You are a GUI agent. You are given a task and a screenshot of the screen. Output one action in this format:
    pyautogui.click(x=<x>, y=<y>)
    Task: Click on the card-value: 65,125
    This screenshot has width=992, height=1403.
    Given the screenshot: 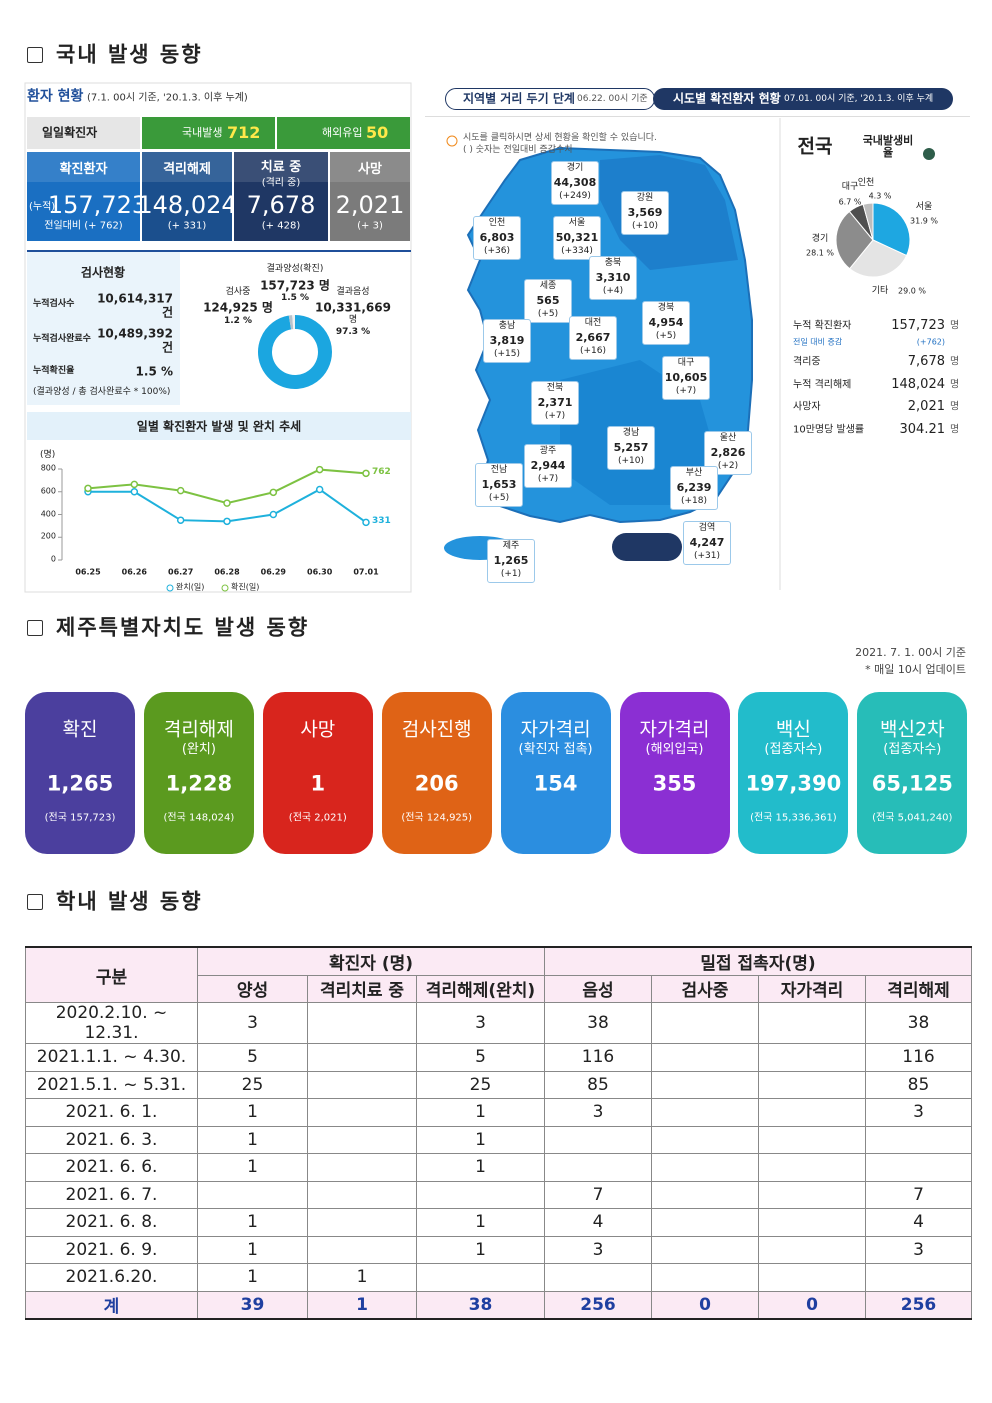 What is the action you would take?
    pyautogui.click(x=912, y=783)
    